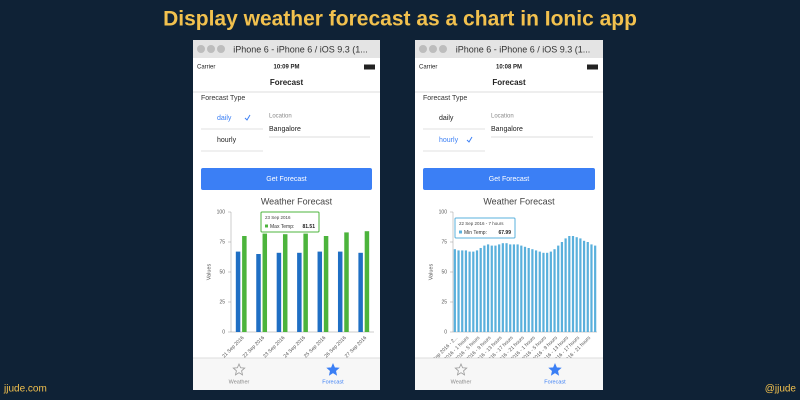 This screenshot has width=800, height=400. Describe the element at coordinates (781, 389) in the screenshot. I see `footer-right: @jjude` at that location.